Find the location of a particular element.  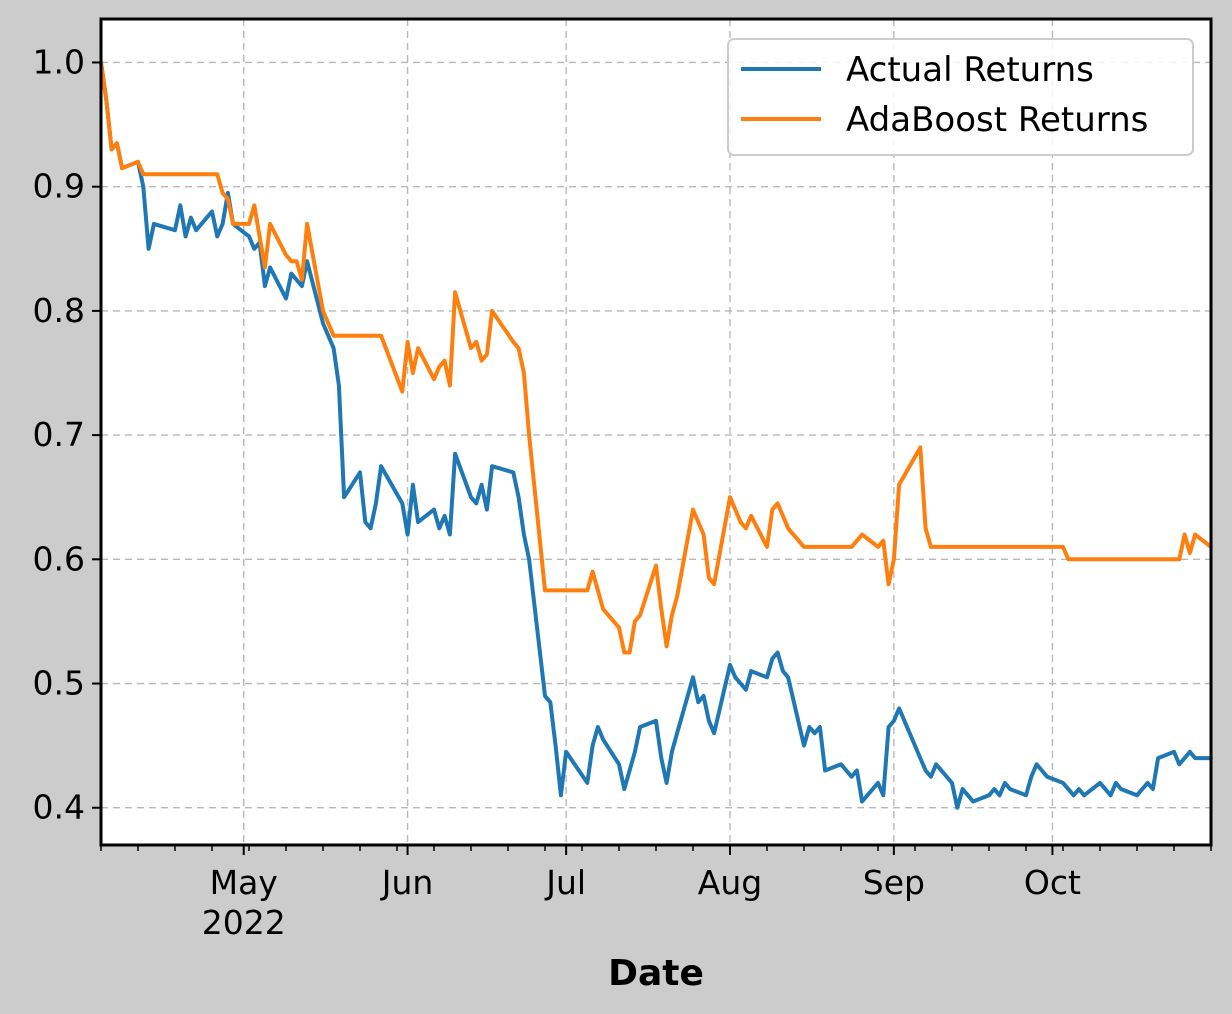

x-tick-label: Aug is located at coordinates (730, 882).